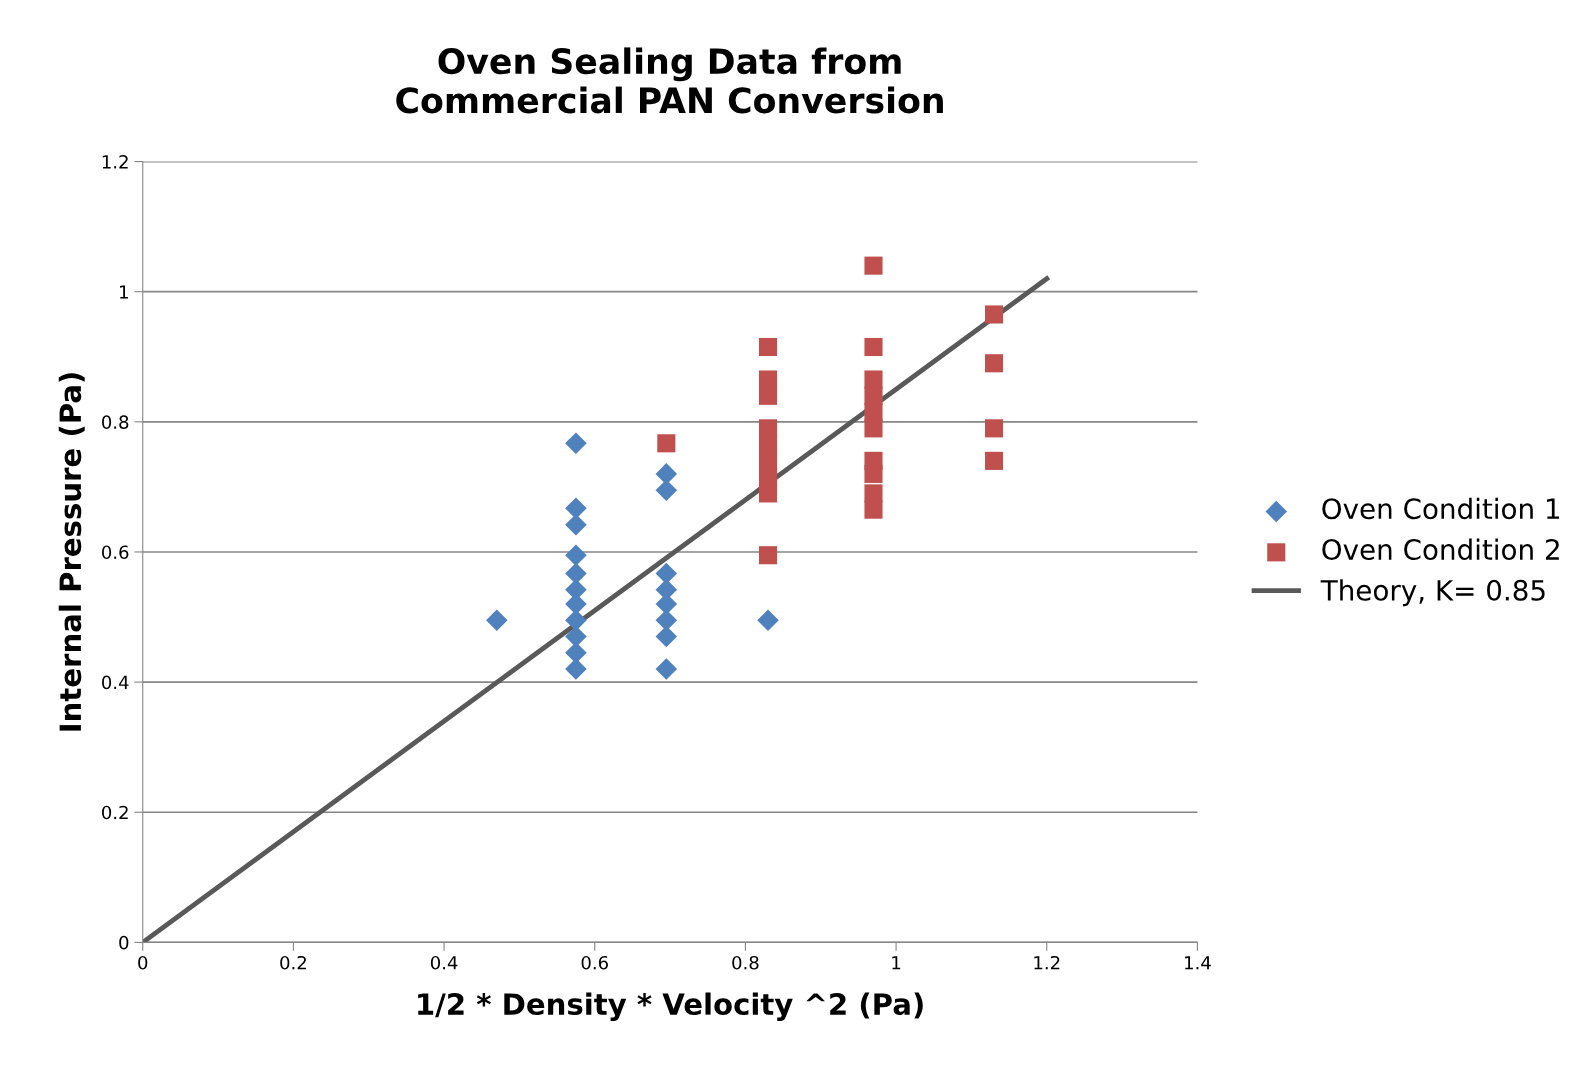 The height and width of the screenshot is (1077, 1586). Describe the element at coordinates (293, 962) in the screenshot. I see `x-tick-label: 0.2` at that location.